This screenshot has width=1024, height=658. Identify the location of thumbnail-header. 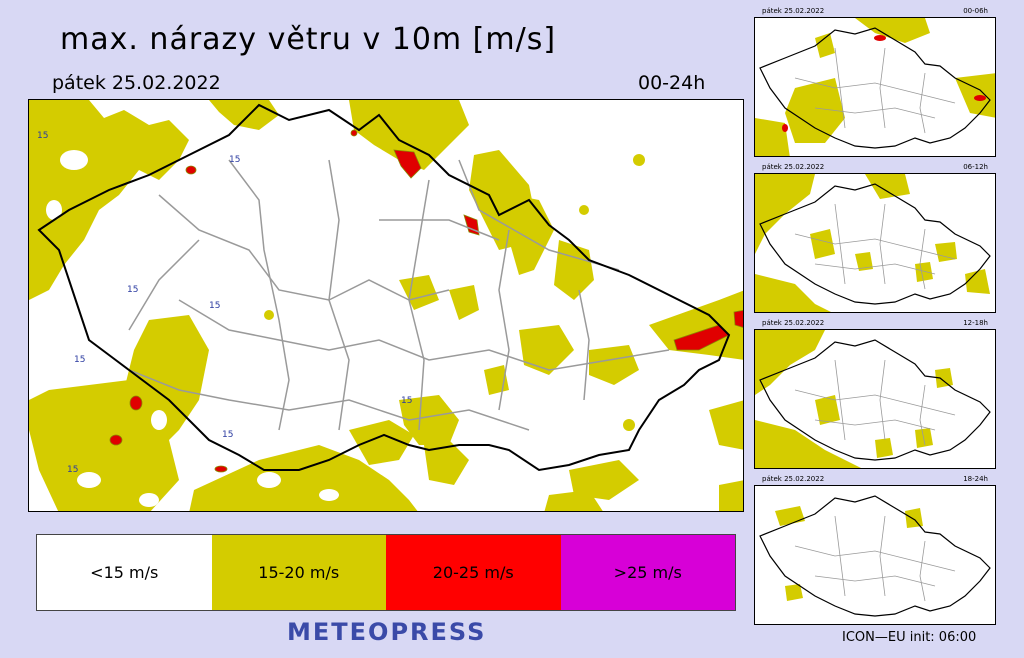
(875, 17).